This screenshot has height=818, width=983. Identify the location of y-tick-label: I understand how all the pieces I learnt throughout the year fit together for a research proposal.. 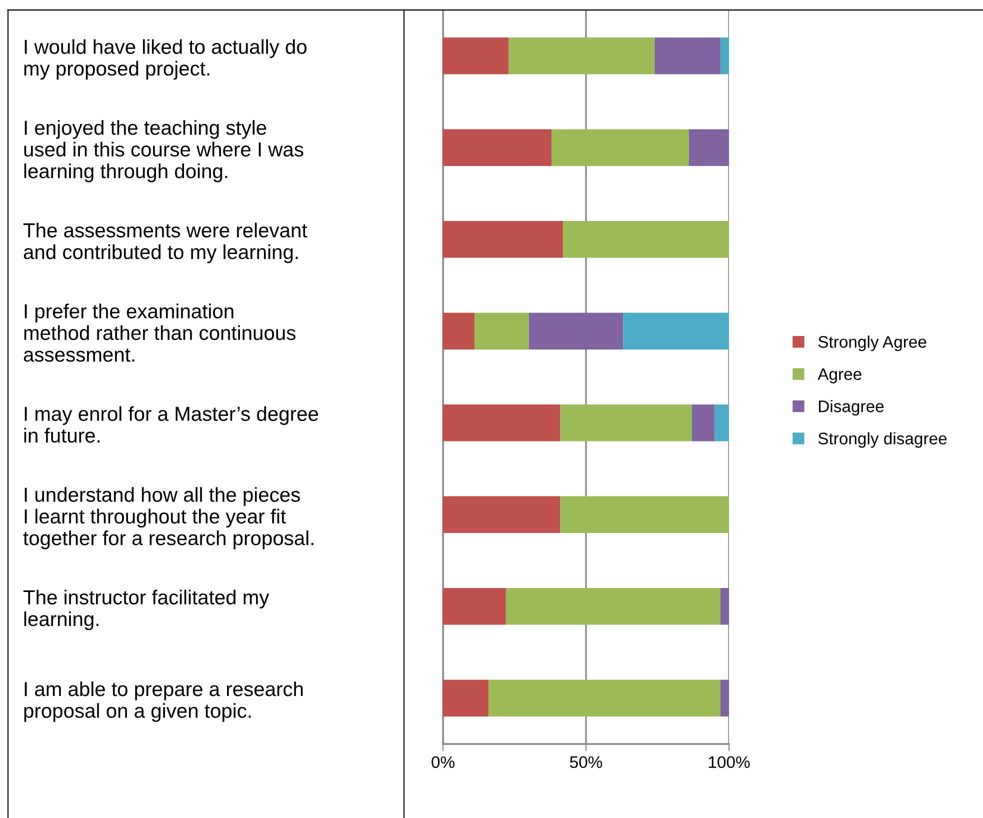
(168, 518).